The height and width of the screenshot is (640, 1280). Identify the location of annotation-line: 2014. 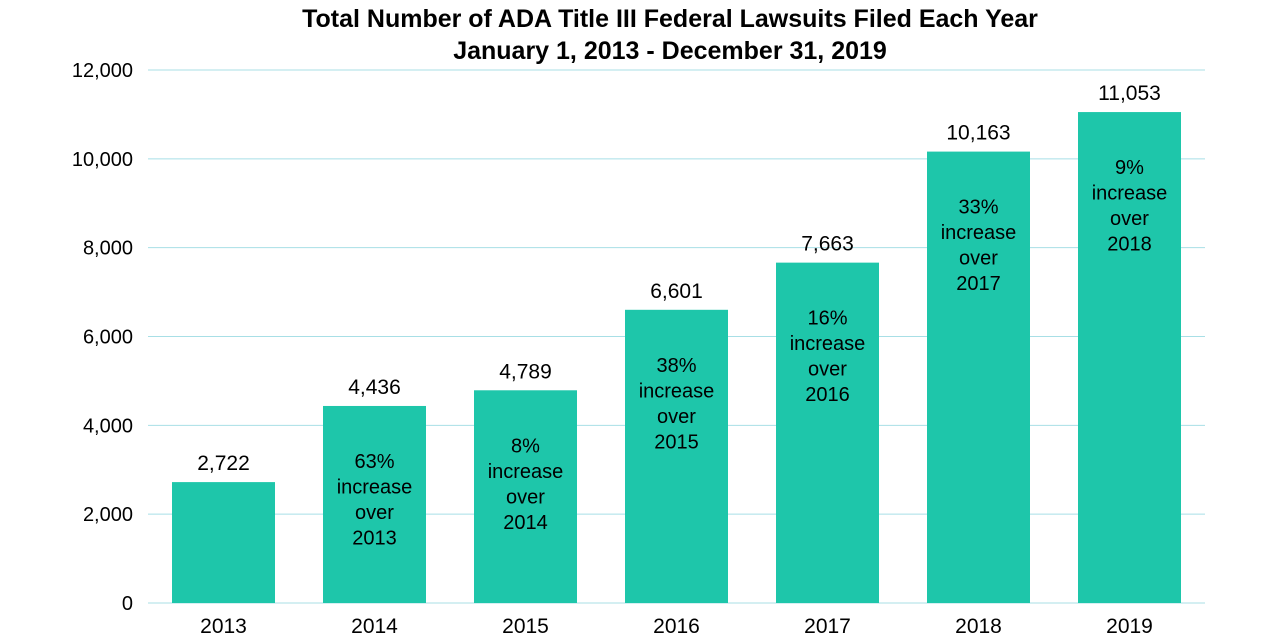
(525, 523).